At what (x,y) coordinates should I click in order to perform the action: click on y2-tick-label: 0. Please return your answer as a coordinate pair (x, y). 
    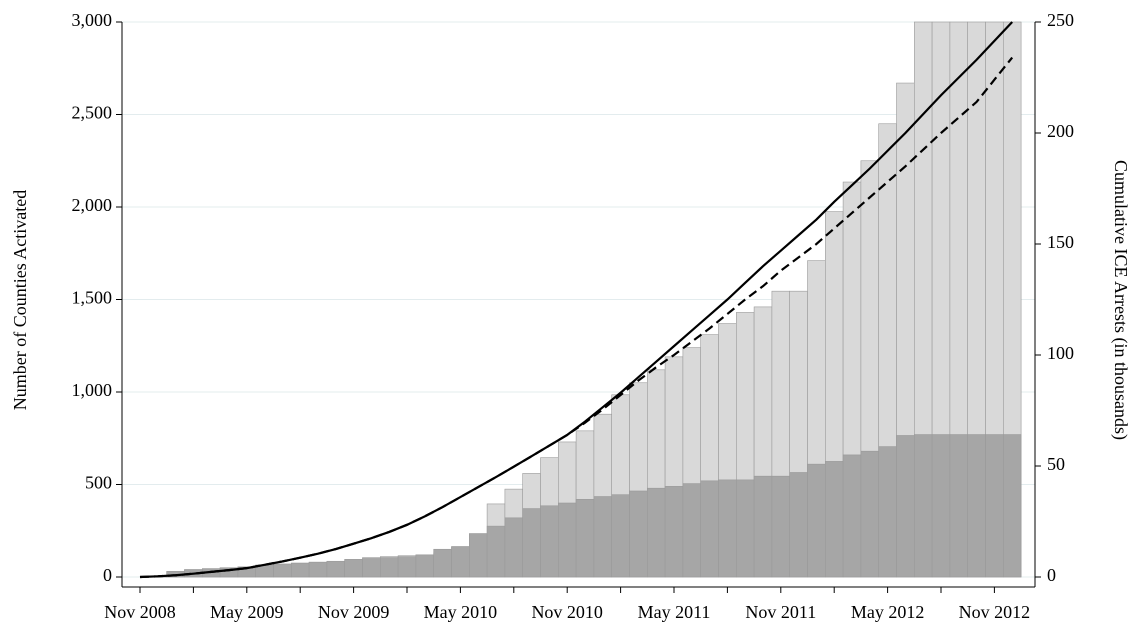
    Looking at the image, I should click on (1051, 575).